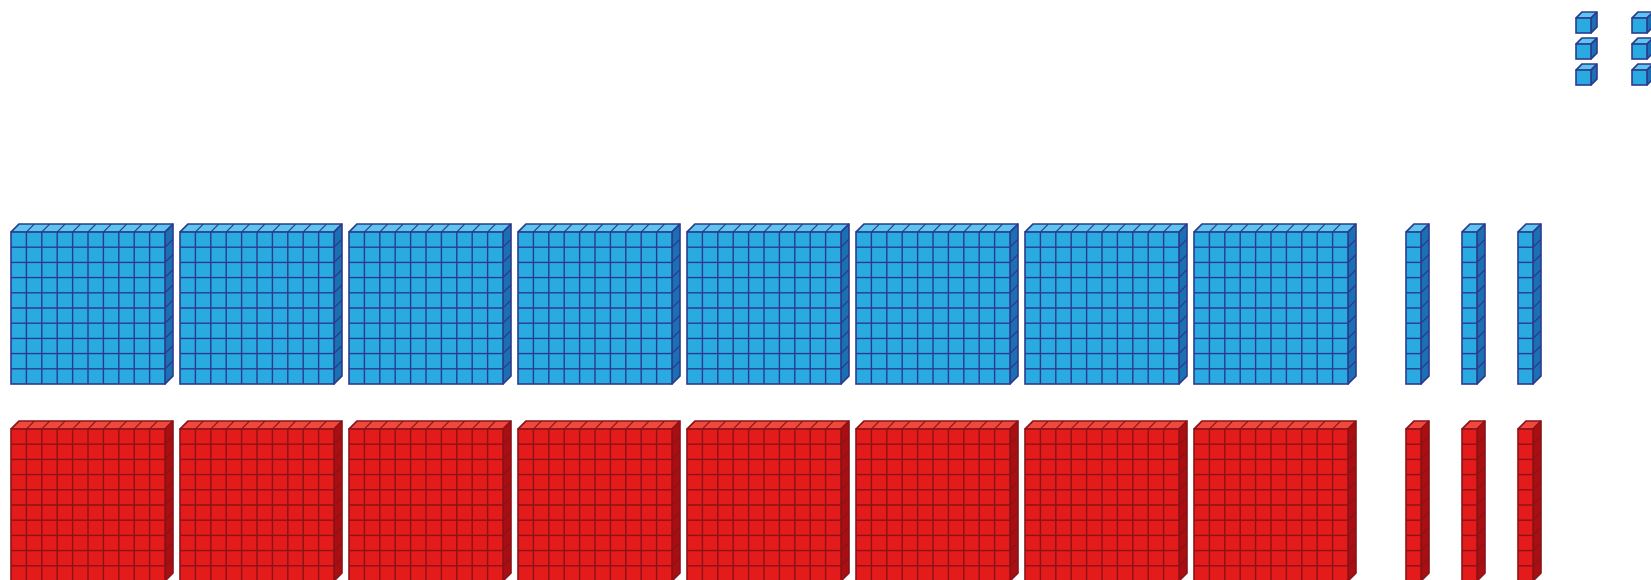  I want to click on unit-cubes-group, so click(1613, 48).